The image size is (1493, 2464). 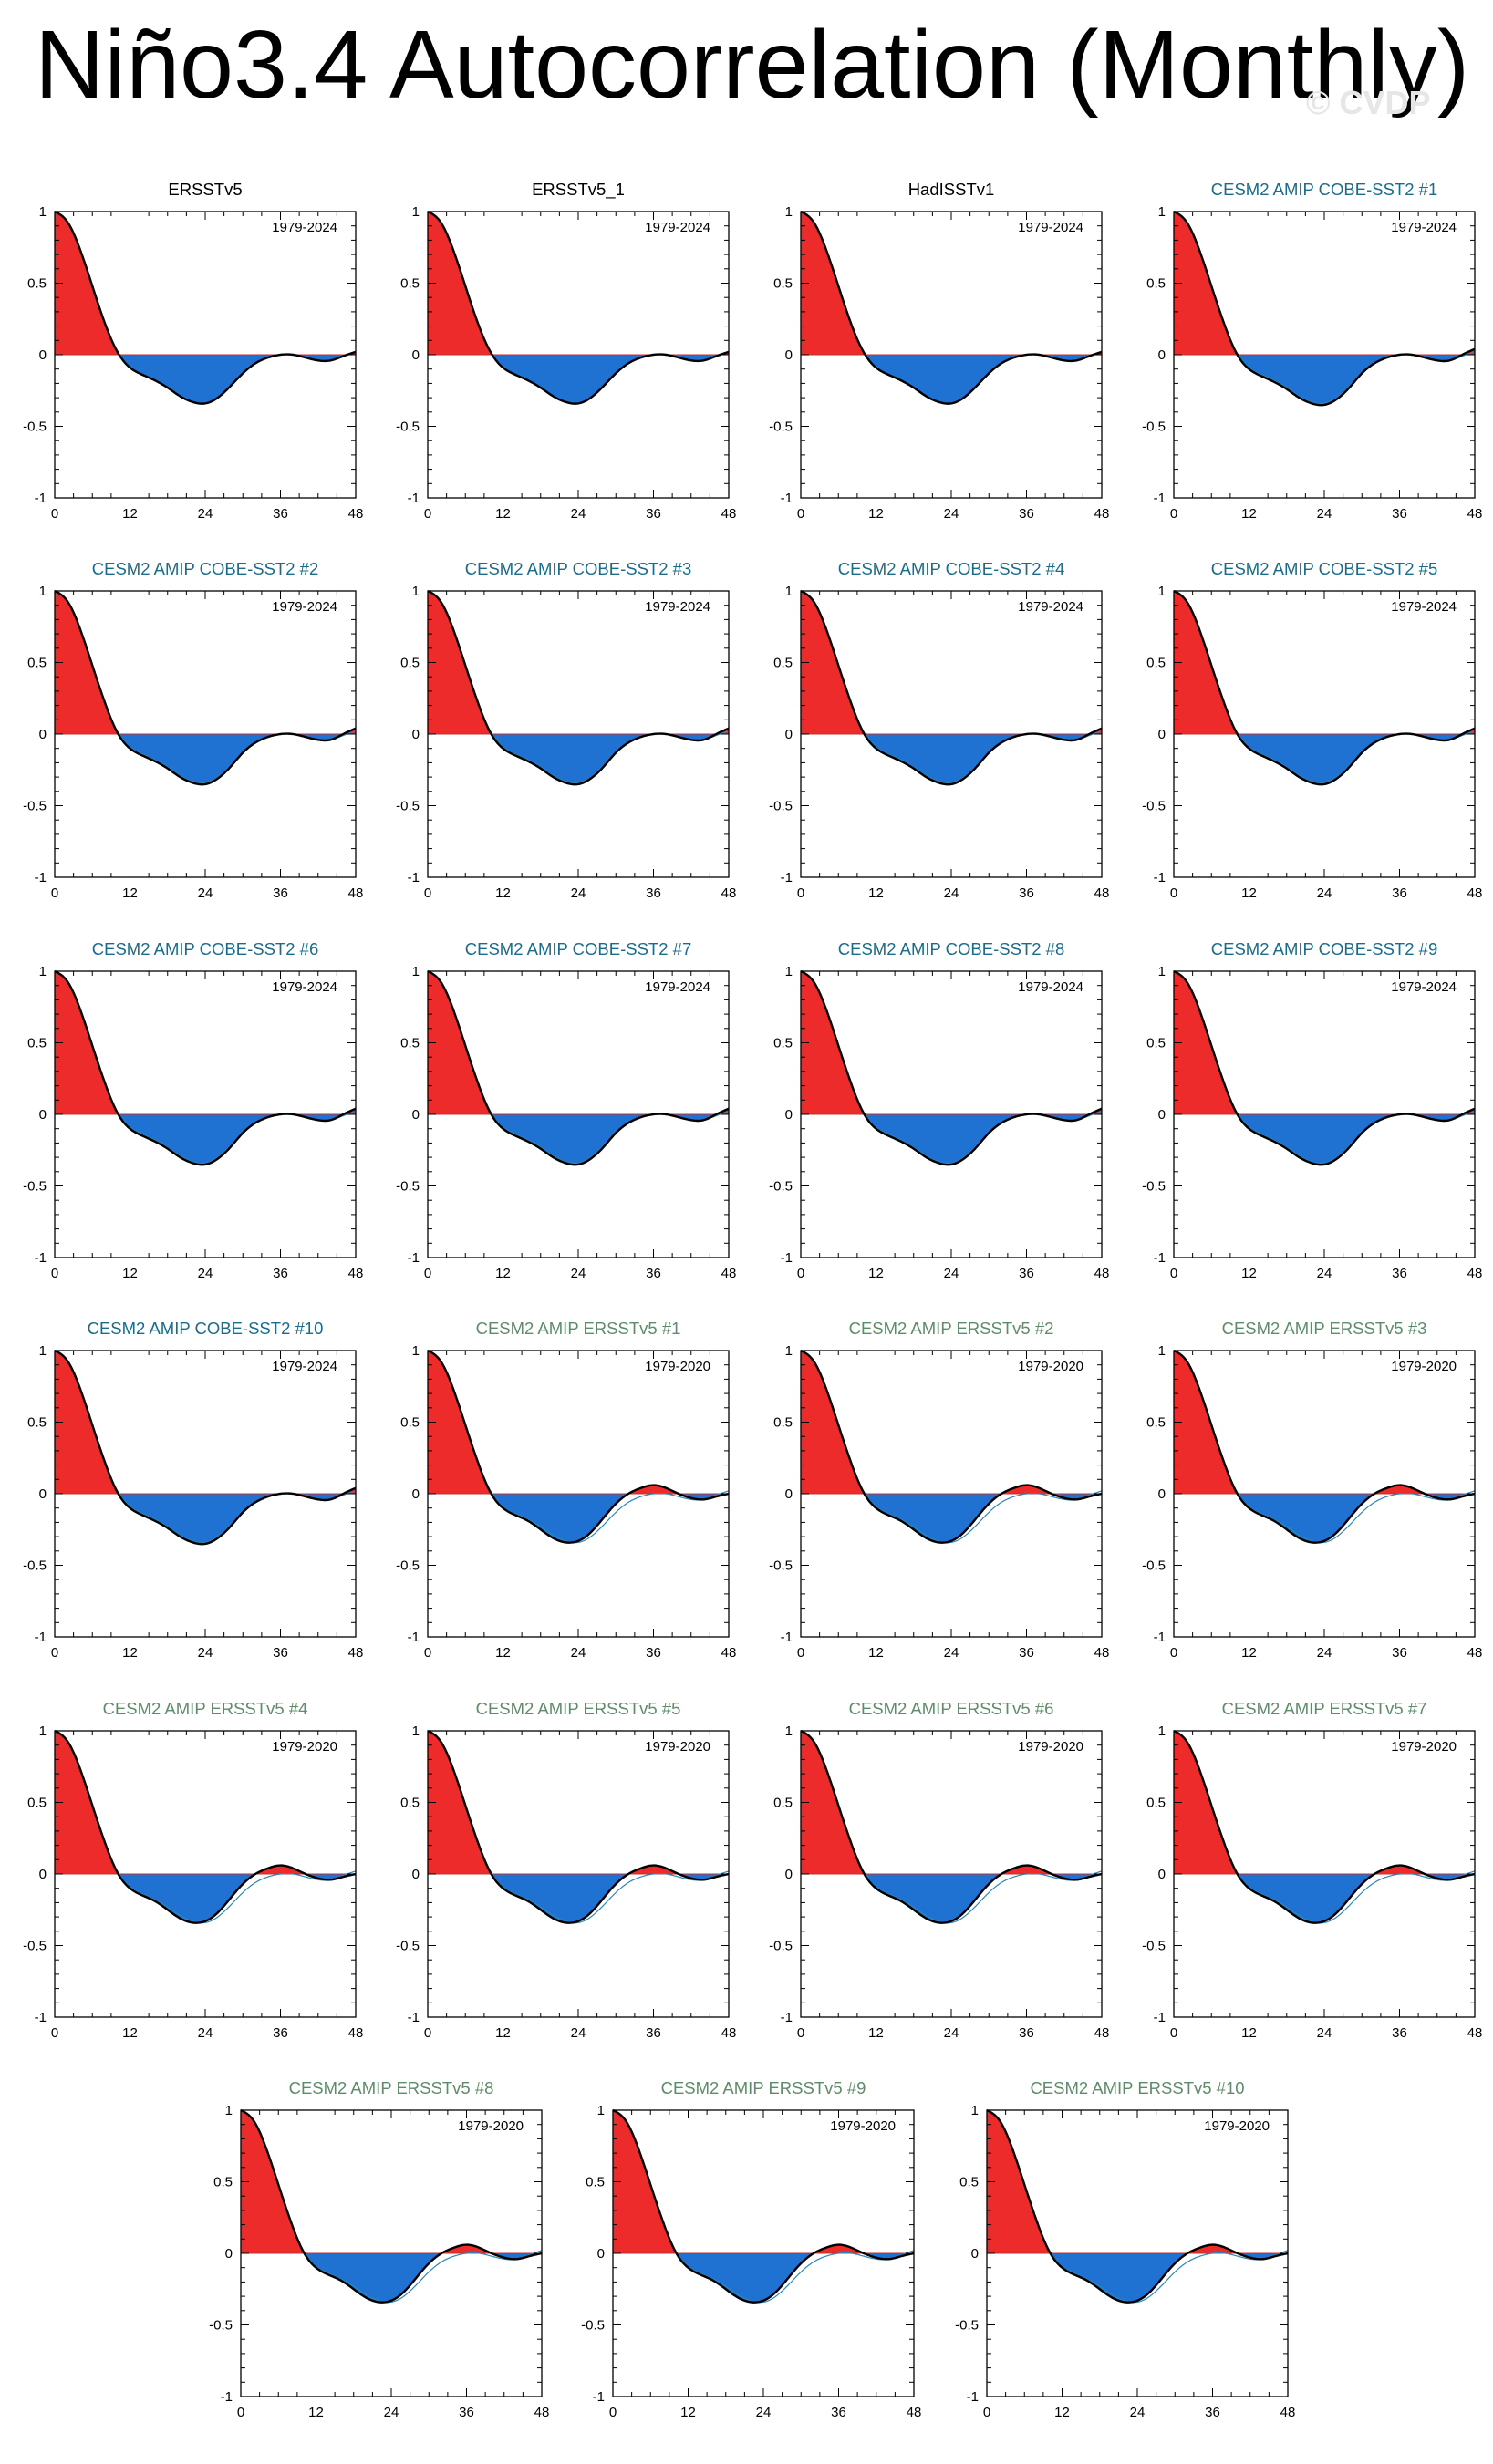 I want to click on panel-title: CESM2 AMIP ERSSTv5 #4, so click(x=206, y=1708).